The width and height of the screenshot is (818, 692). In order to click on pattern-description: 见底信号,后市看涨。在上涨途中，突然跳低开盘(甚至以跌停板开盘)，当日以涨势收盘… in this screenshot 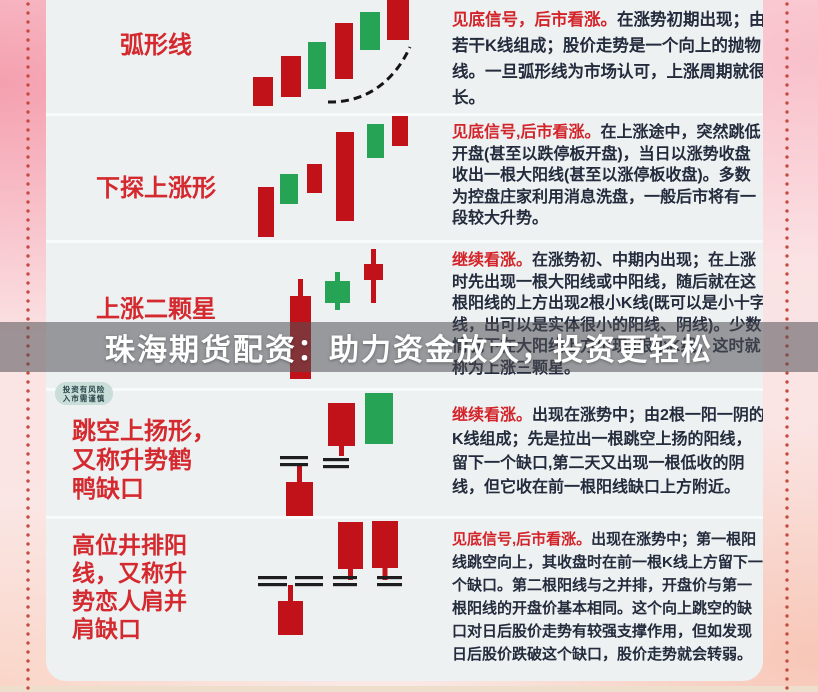, I will do `click(607, 176)`.